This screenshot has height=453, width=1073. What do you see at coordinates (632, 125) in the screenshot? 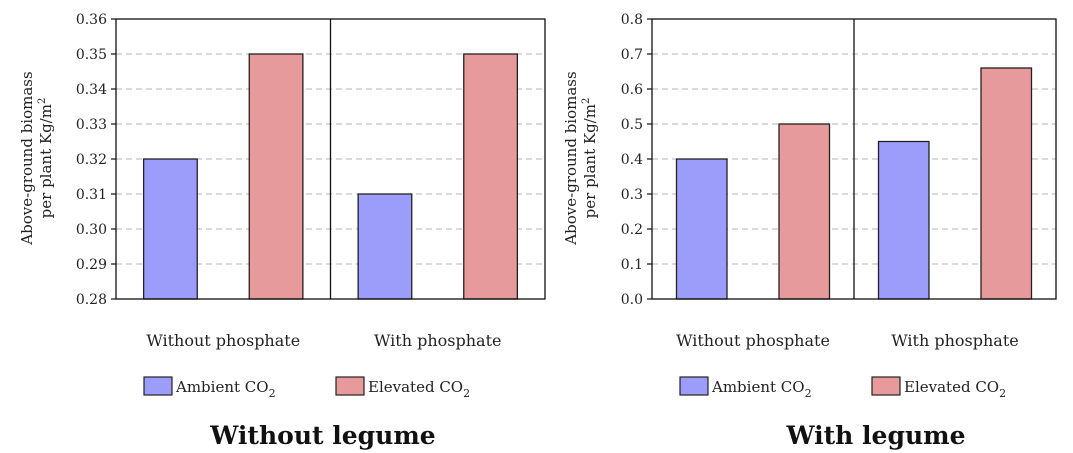
I see `y-tick-label: 0.5` at bounding box center [632, 125].